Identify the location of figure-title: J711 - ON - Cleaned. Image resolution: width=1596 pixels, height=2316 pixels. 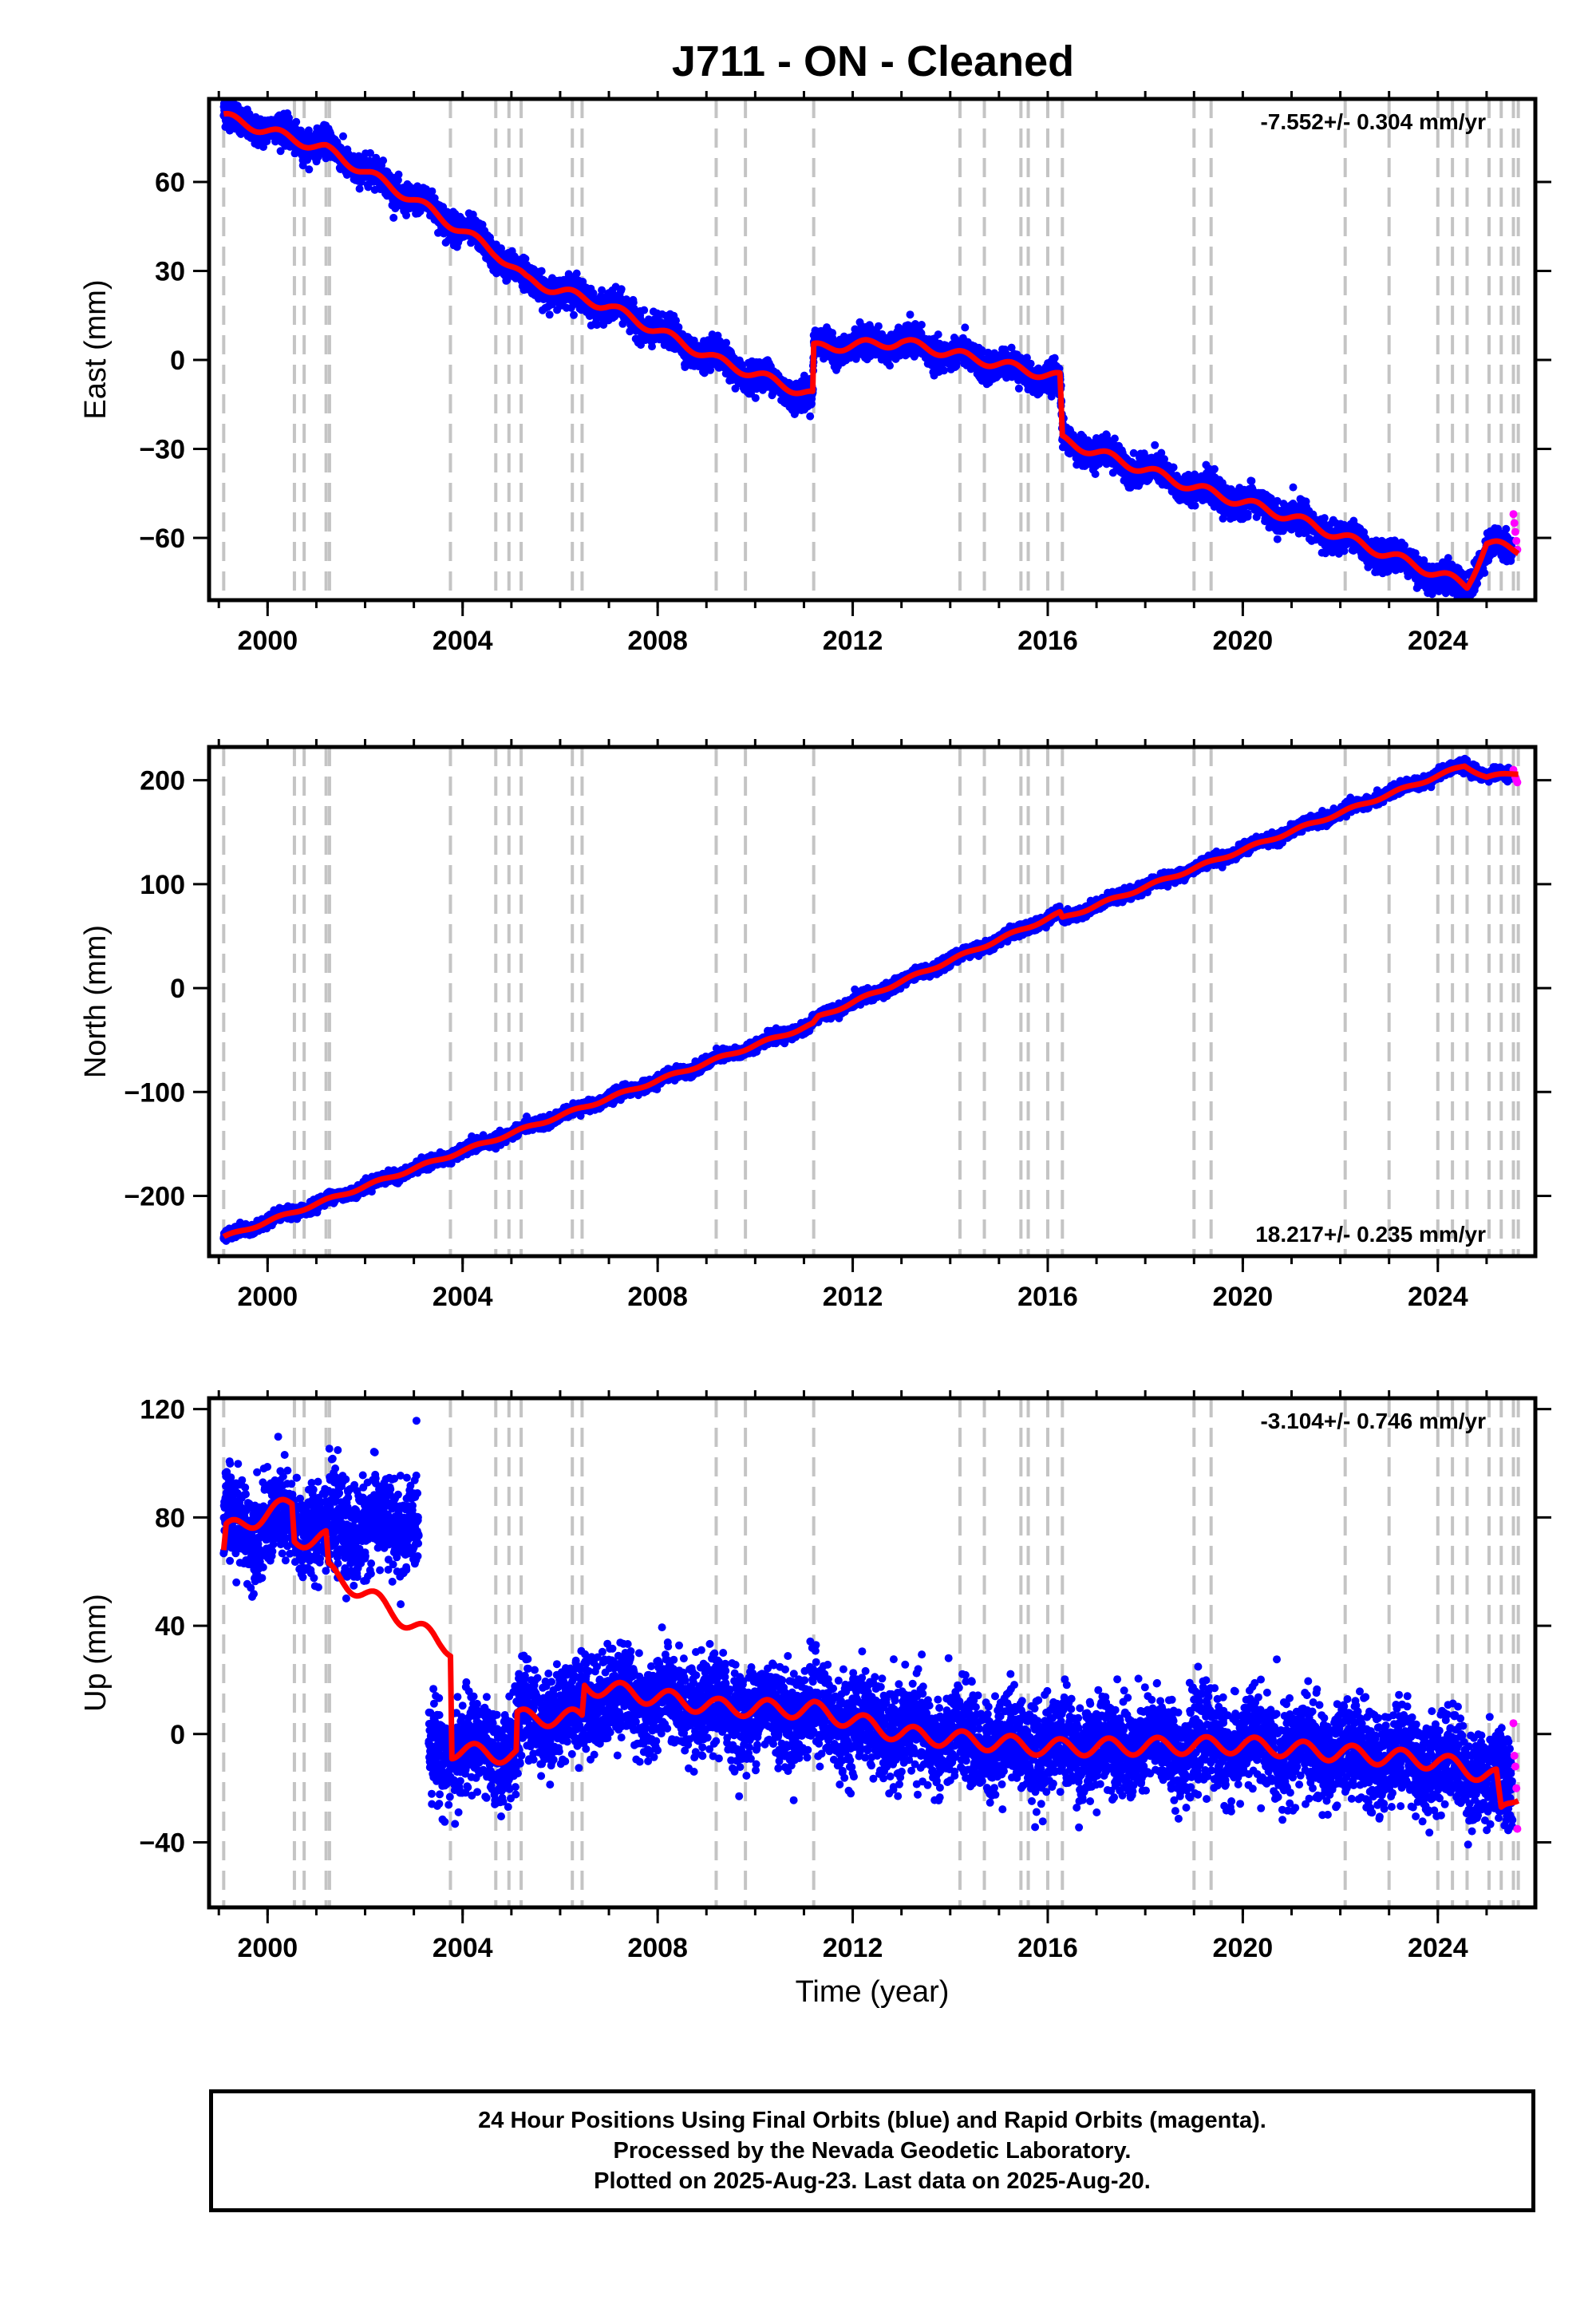
(873, 61).